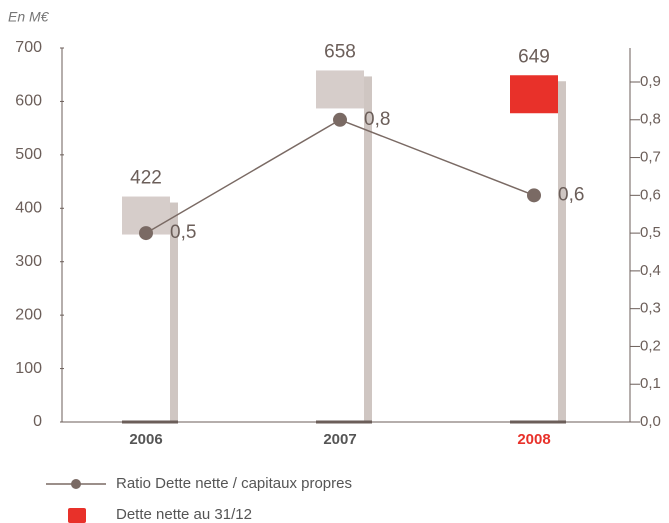 This screenshot has width=669, height=523. I want to click on x-tick-label: 2007, so click(339, 439).